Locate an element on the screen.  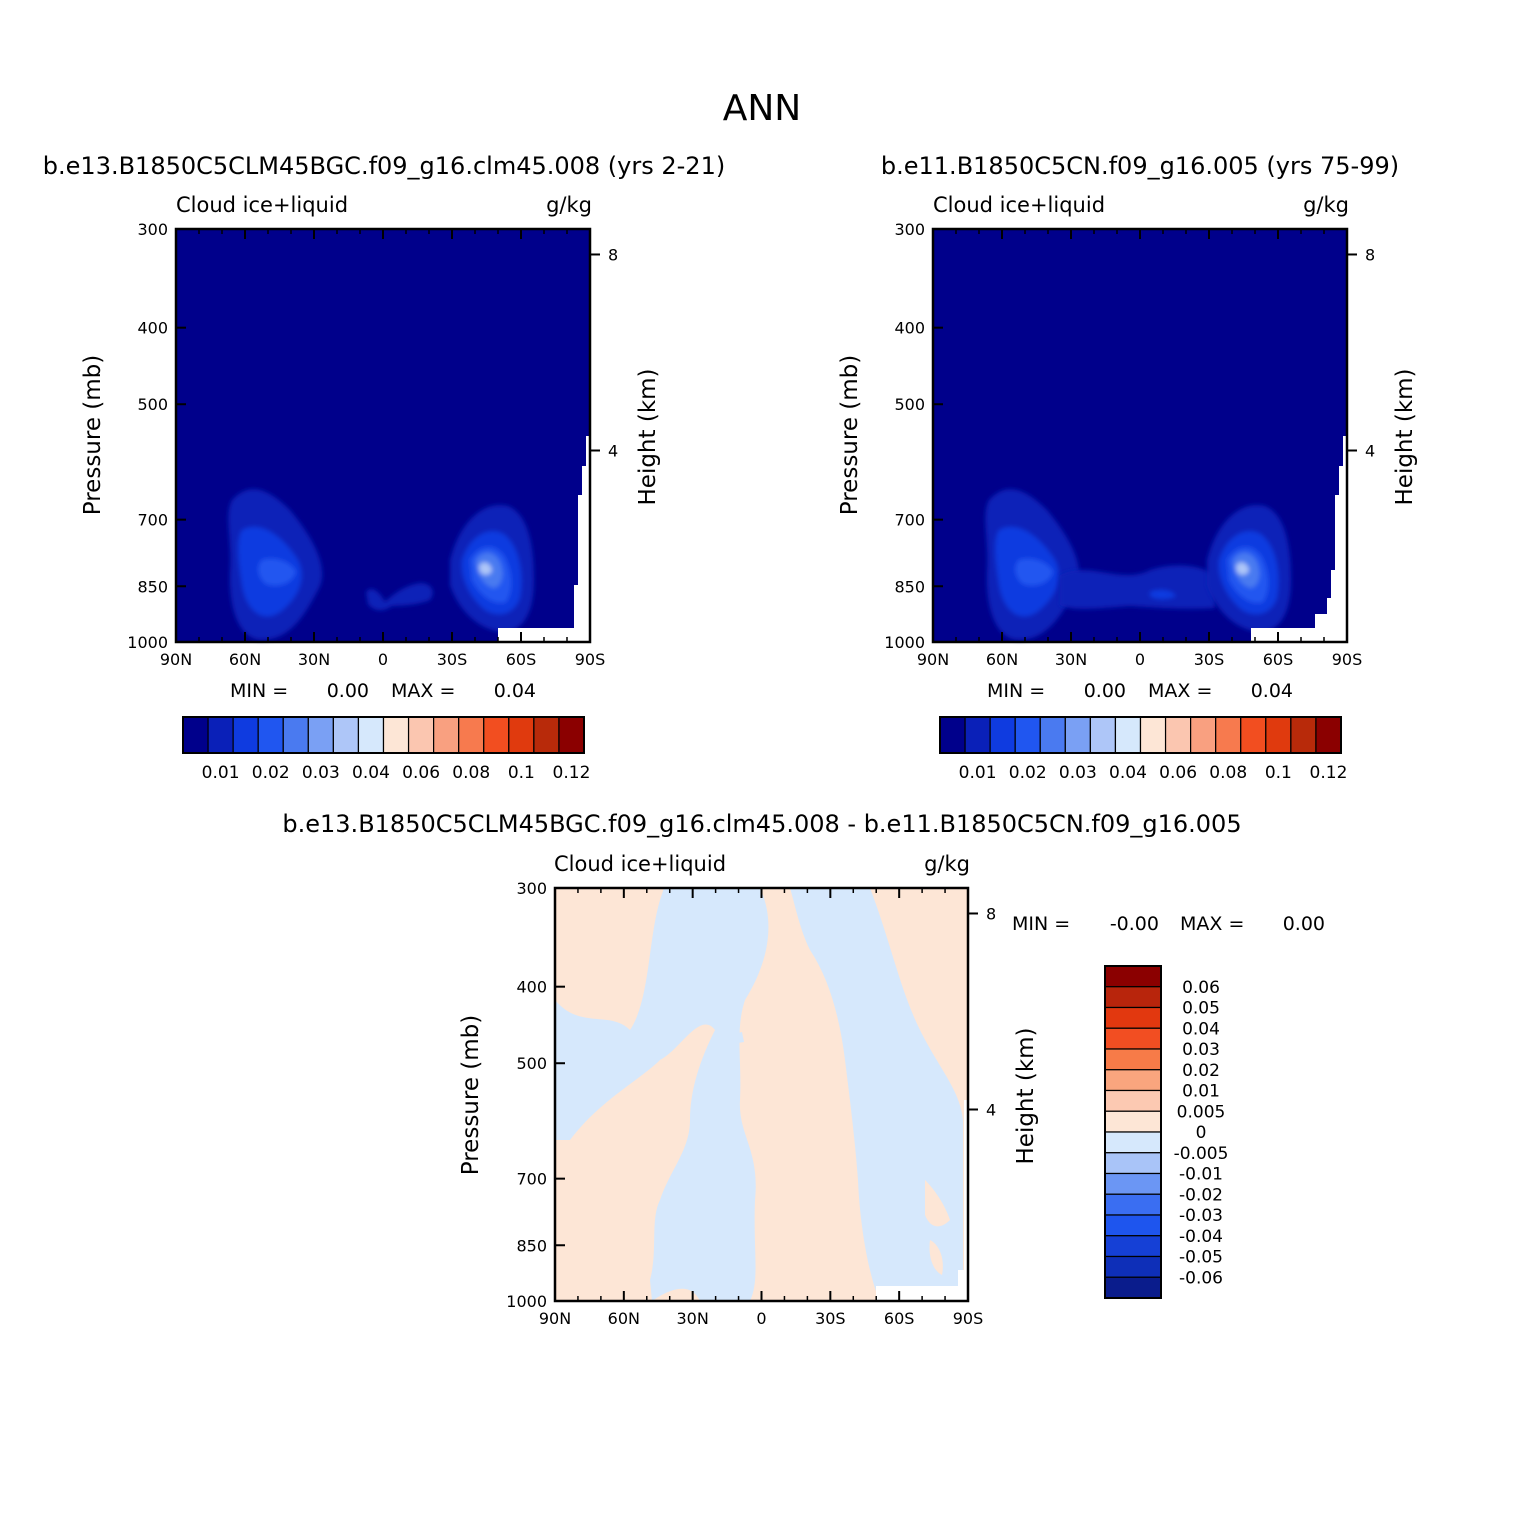
panel-2-min-label: MIN = is located at coordinates (1016, 691).